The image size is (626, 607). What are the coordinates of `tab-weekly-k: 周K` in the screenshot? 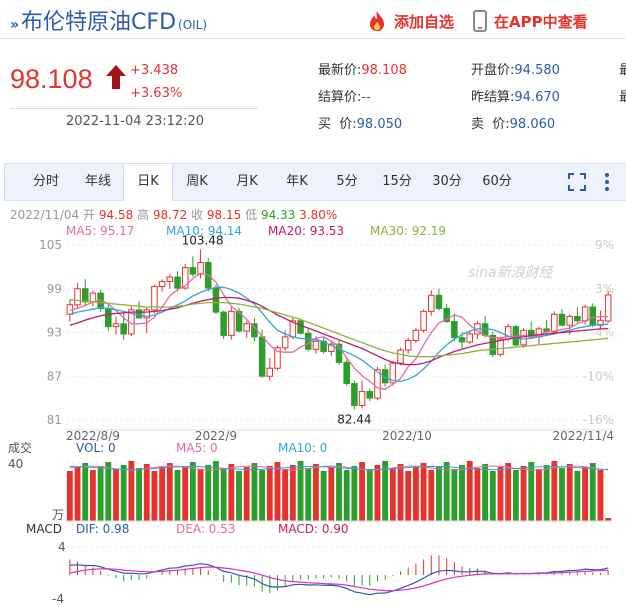 It's located at (197, 181).